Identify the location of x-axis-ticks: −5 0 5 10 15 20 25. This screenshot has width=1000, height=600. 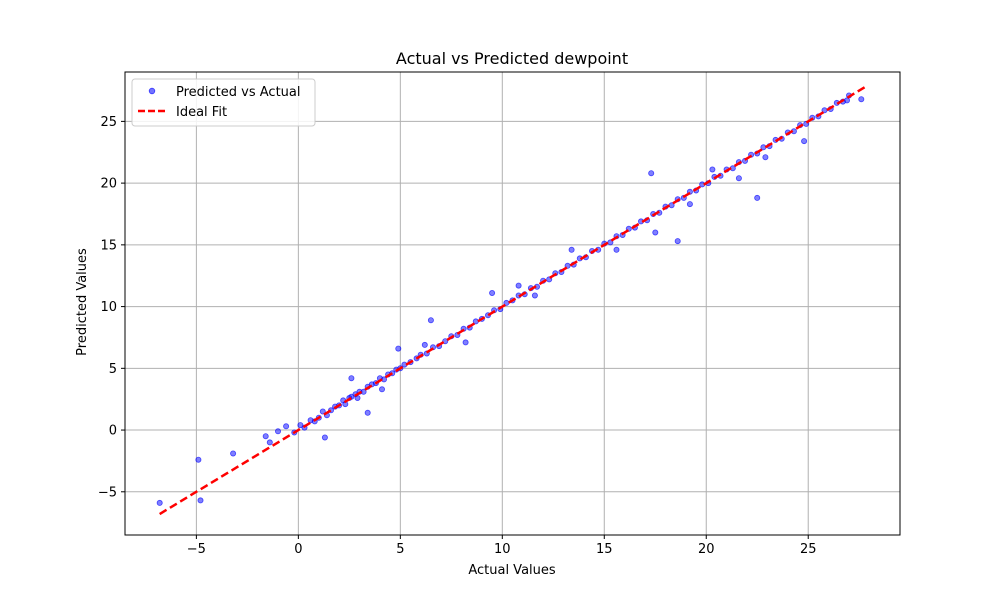
(502, 546).